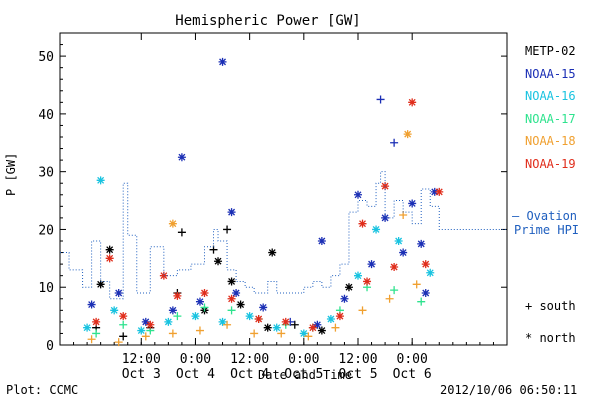 This screenshot has width=600, height=400. I want to click on legend-noaa15: NOAA-15, so click(550, 73).